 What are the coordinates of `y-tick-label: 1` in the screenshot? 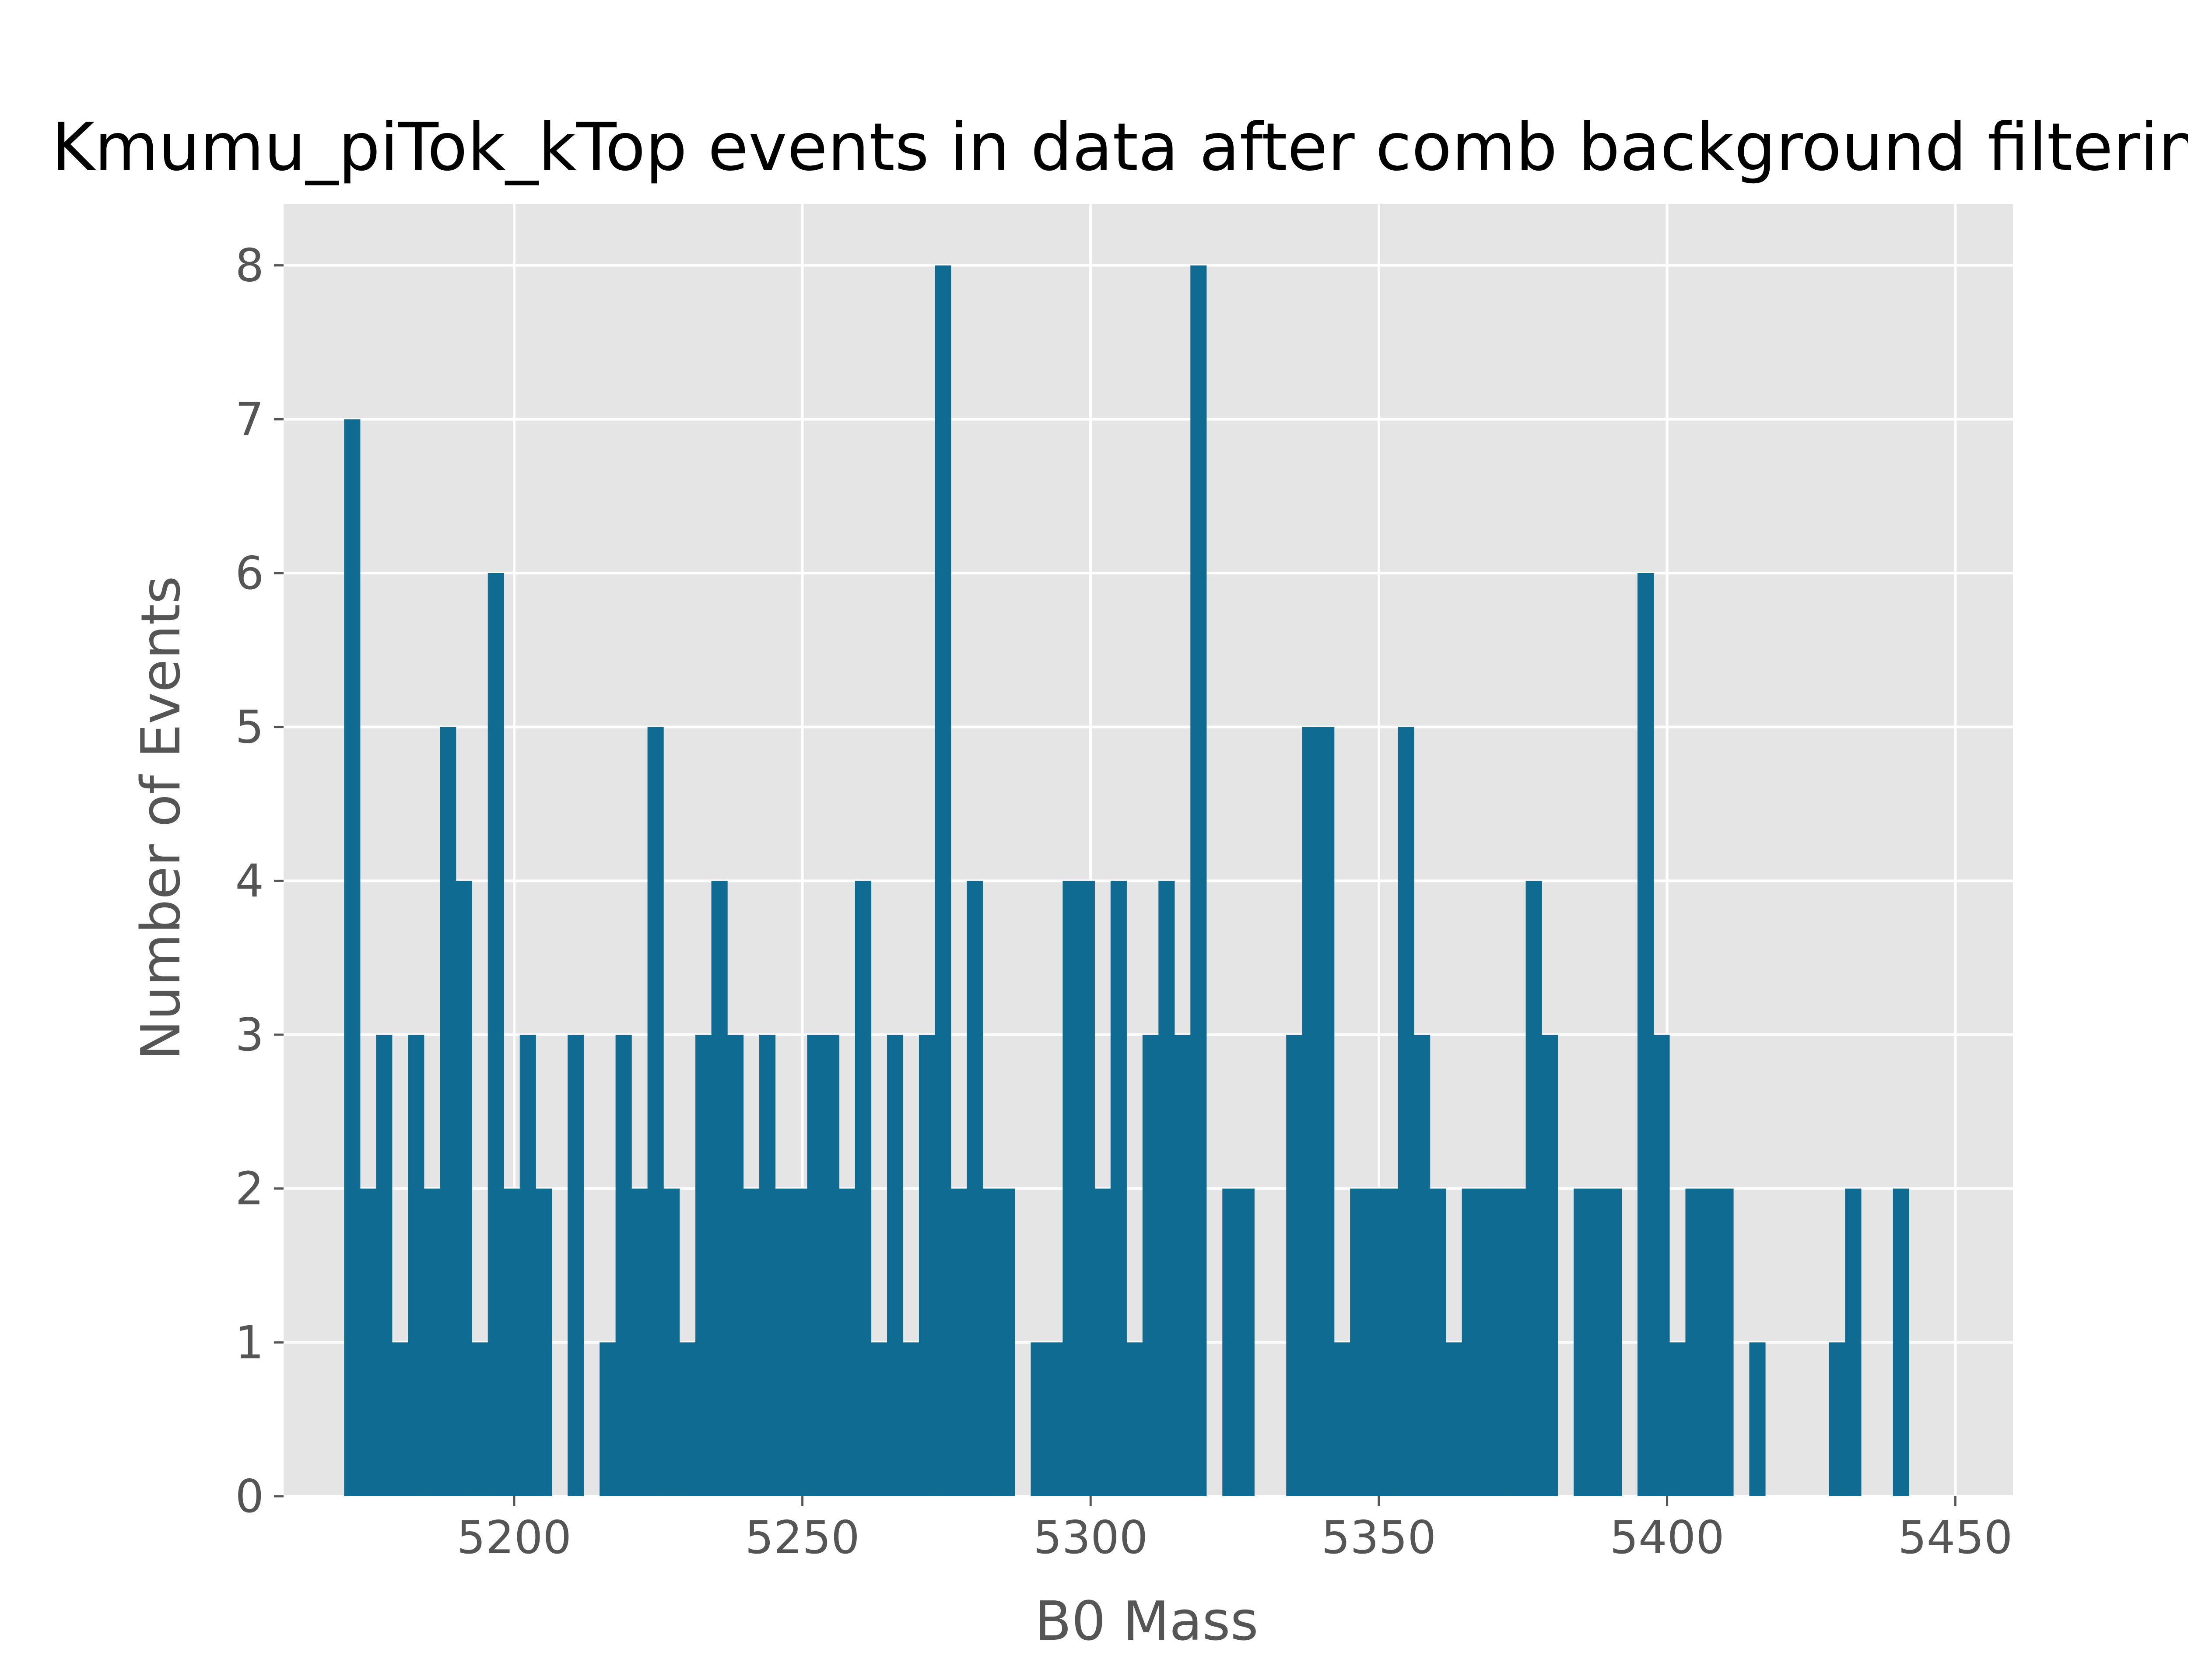 It's located at (249, 1342).